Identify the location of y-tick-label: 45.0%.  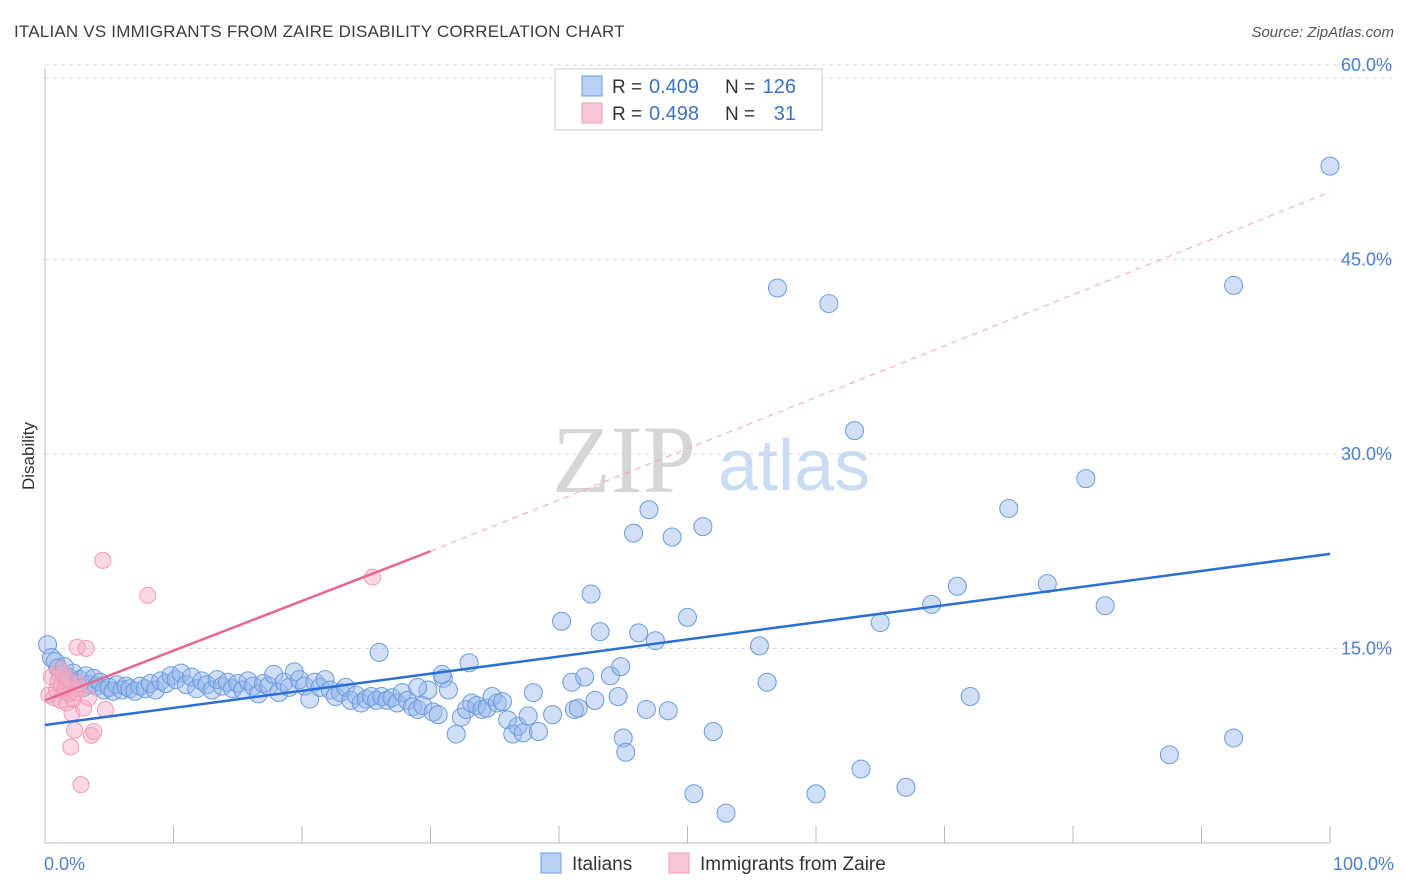
(1366, 259).